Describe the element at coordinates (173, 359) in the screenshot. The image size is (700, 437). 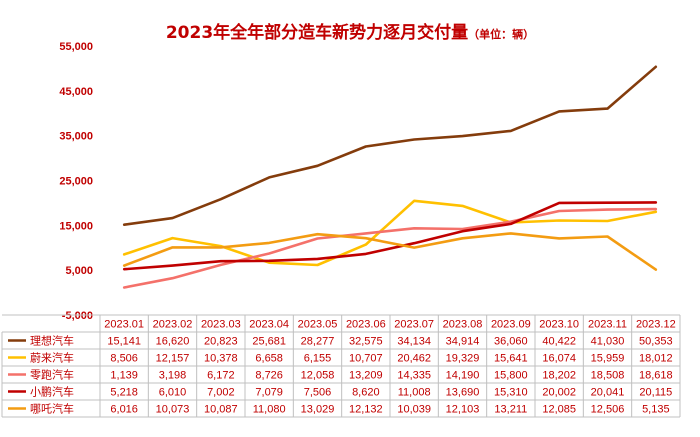
I see `data-label: 12,157` at that location.